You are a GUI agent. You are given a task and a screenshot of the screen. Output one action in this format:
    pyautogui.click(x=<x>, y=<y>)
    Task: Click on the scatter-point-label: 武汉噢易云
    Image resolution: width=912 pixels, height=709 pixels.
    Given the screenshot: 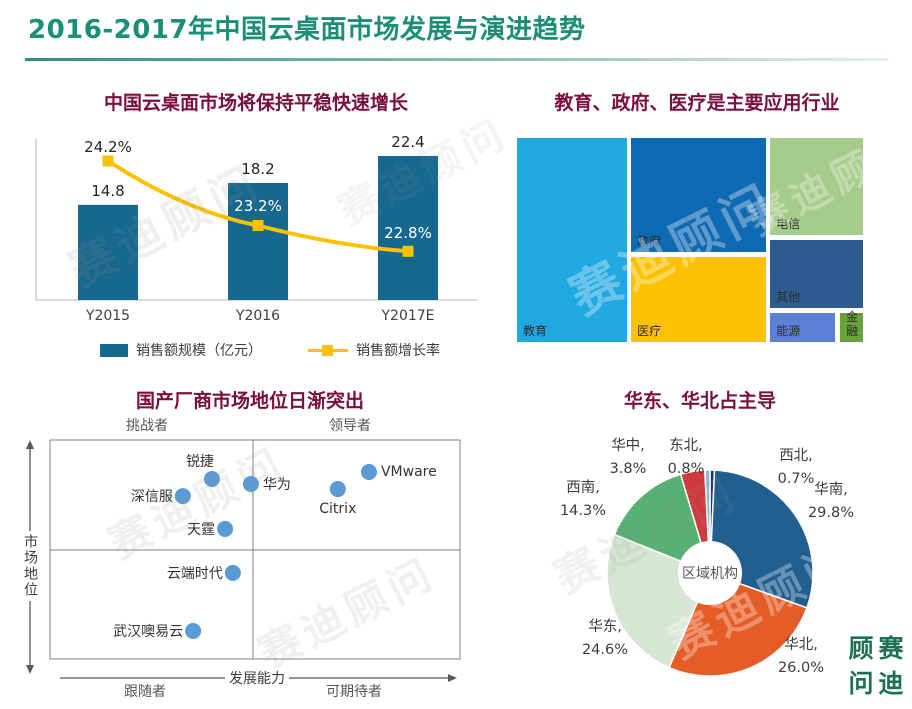 What is the action you would take?
    pyautogui.click(x=148, y=631)
    